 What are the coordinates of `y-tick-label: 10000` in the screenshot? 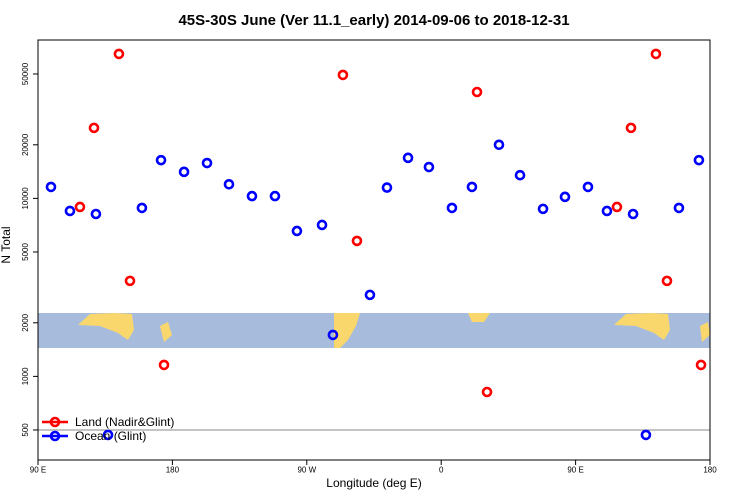 It's located at (25, 198).